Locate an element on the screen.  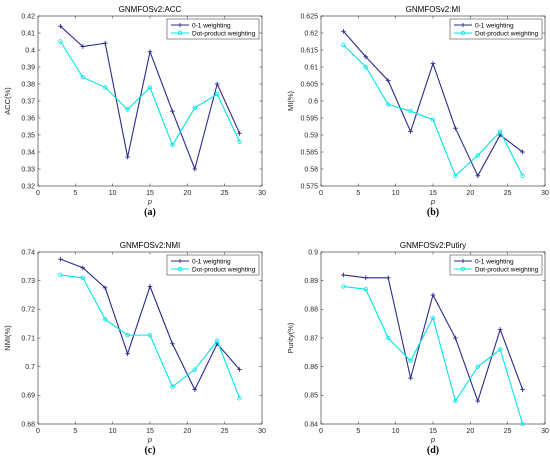
y-tick-label: 0.38 is located at coordinates (28, 84).